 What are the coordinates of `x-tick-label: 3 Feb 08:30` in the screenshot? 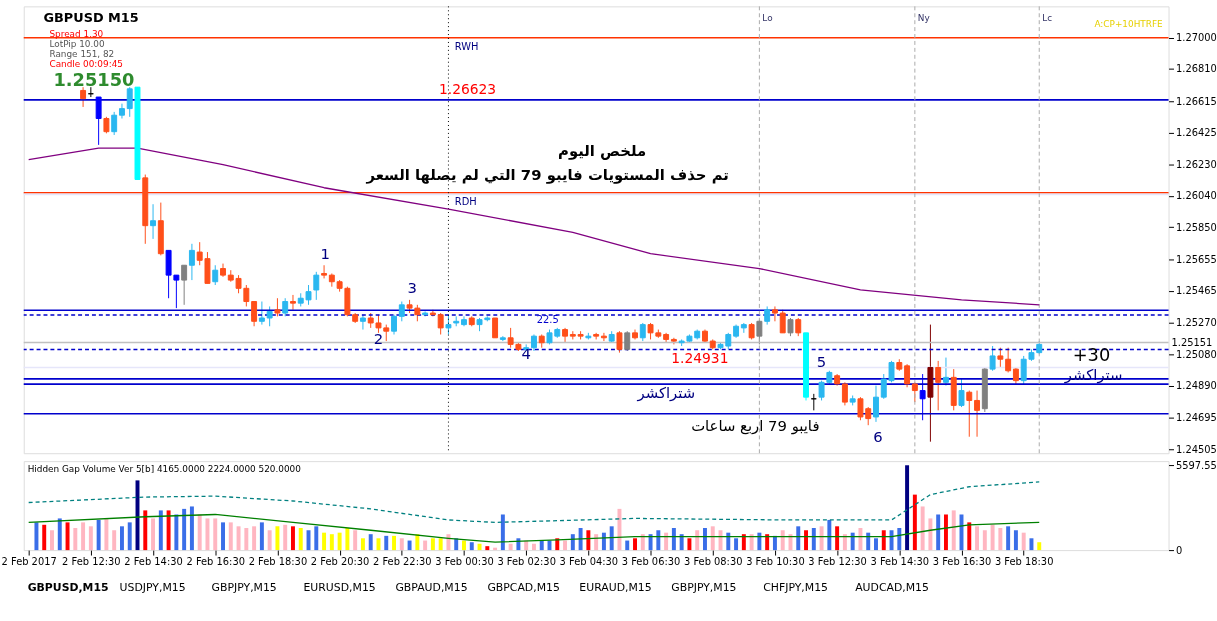 It's located at (713, 562).